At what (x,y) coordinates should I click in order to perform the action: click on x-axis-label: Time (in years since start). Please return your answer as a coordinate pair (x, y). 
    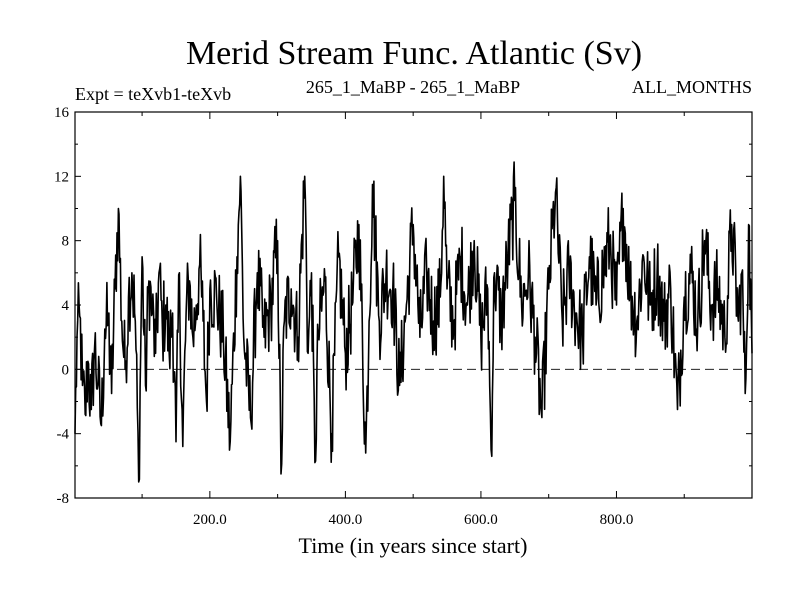
    Looking at the image, I should click on (413, 545).